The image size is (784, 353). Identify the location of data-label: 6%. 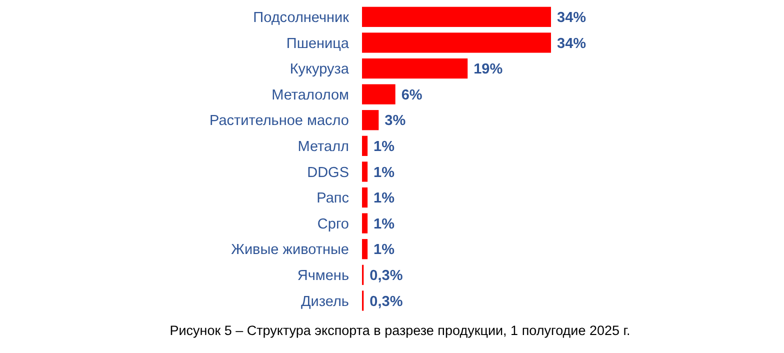
(411, 95).